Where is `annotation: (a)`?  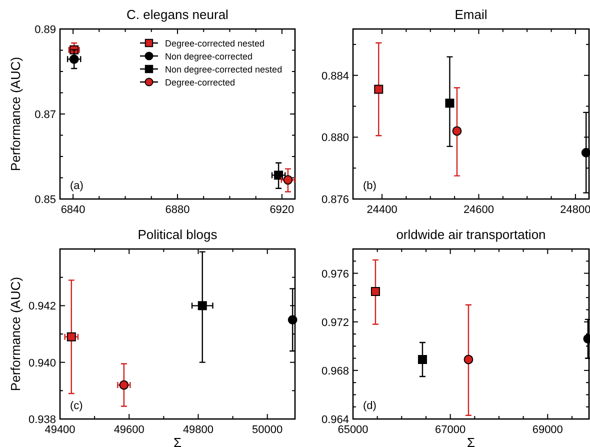 annotation: (a) is located at coordinates (77, 186).